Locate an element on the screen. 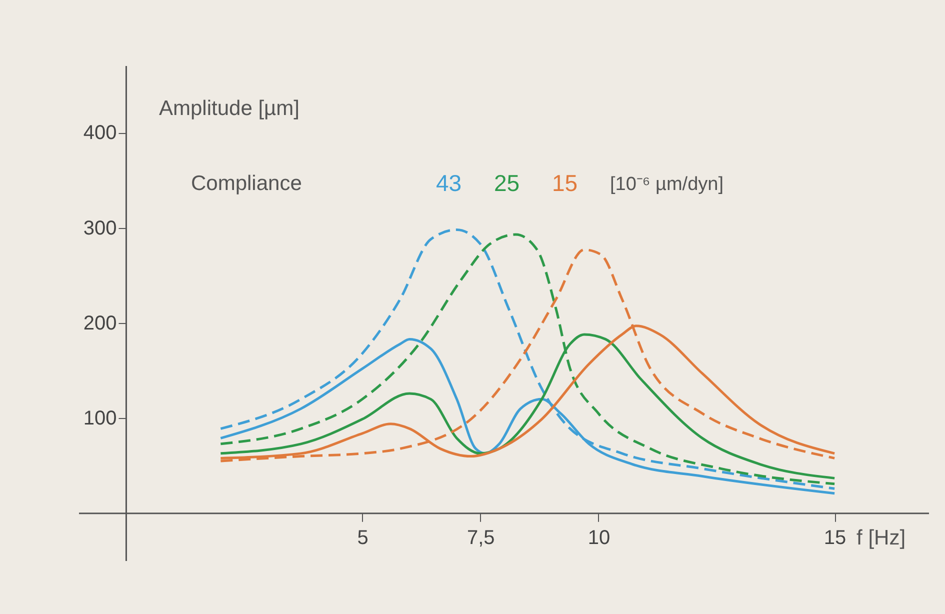  x-axis-title: f [Hz] is located at coordinates (881, 538).